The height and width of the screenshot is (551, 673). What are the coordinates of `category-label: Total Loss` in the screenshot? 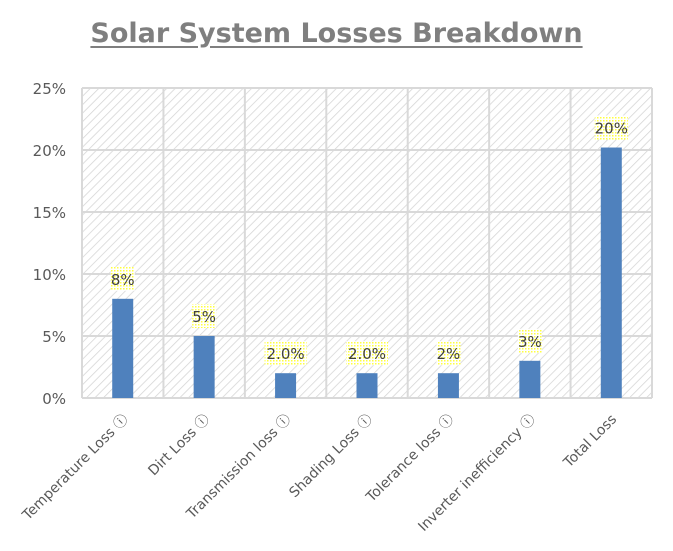 It's located at (590, 442).